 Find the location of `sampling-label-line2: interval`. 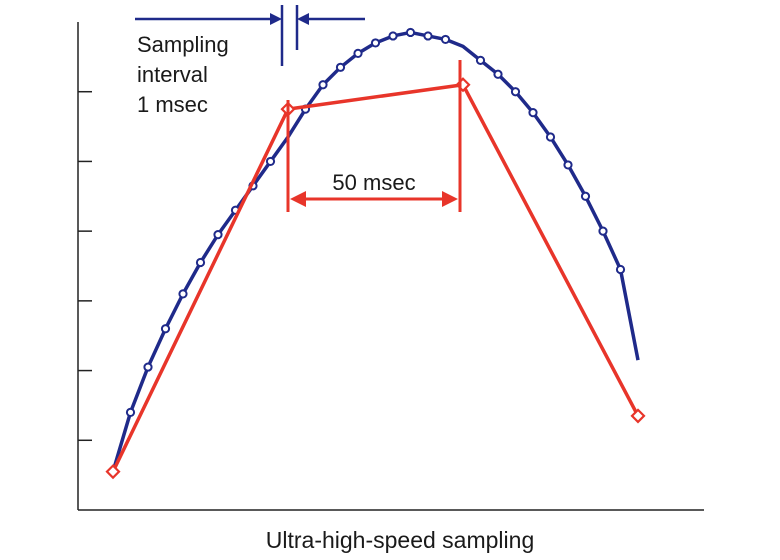

sampling-label-line2: interval is located at coordinates (172, 74).